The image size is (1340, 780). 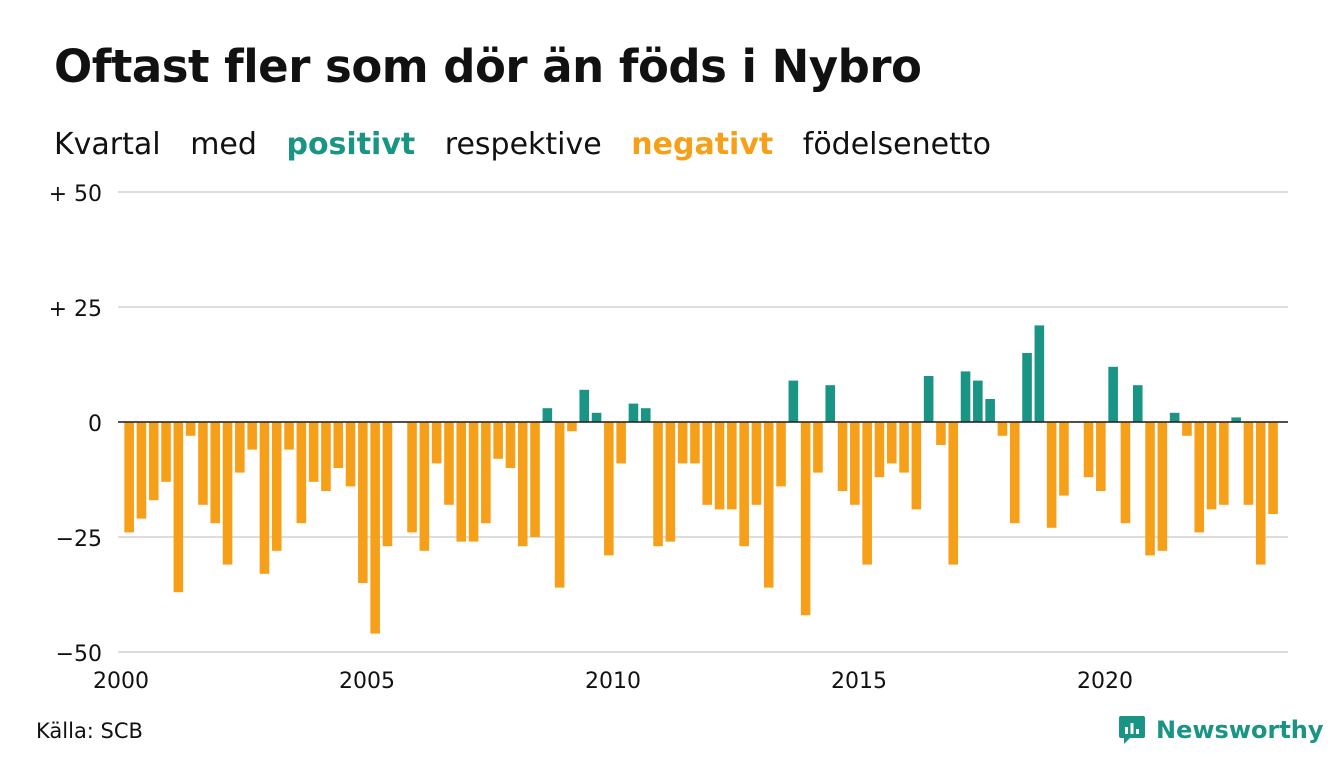 I want to click on subtitle-word-respektive: respektive, so click(x=523, y=144).